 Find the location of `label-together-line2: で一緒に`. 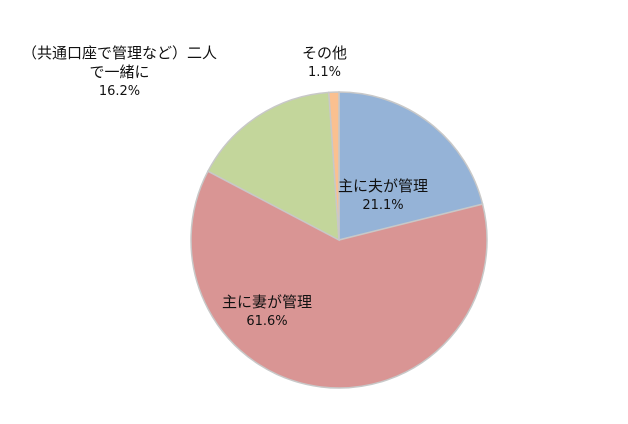

label-together-line2: で一緒に is located at coordinates (119, 72).